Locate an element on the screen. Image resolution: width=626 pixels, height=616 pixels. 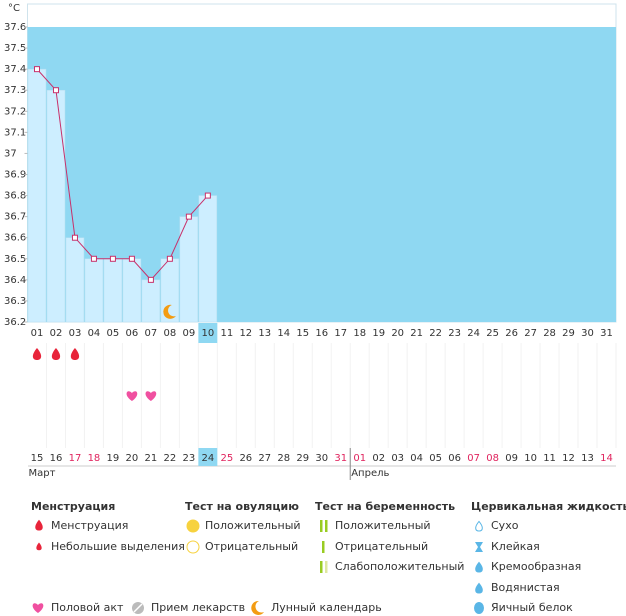
date-label: 20 is located at coordinates (132, 458).